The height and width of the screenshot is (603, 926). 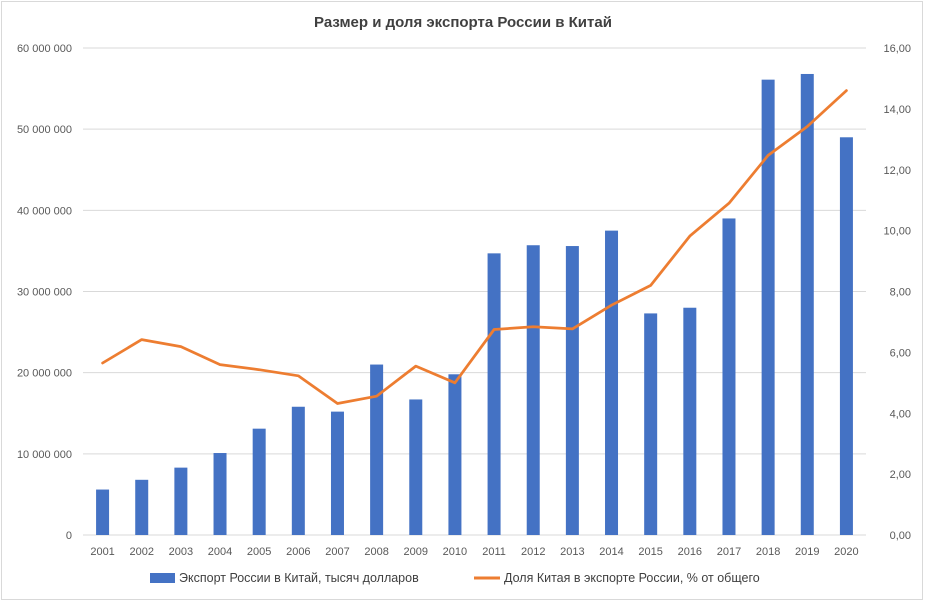 What do you see at coordinates (807, 552) in the screenshot?
I see `x-tick-label: 2019` at bounding box center [807, 552].